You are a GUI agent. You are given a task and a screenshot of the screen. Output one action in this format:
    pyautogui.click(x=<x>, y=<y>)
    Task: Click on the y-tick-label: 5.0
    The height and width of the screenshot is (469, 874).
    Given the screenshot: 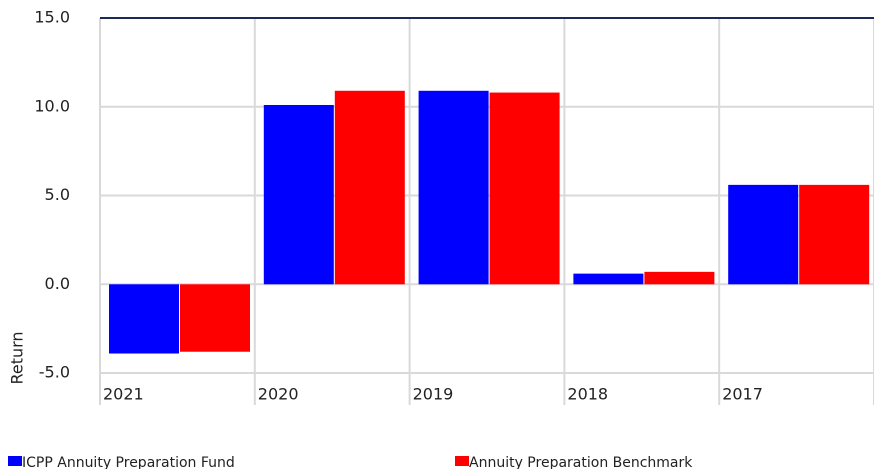 What is the action you would take?
    pyautogui.click(x=57, y=194)
    